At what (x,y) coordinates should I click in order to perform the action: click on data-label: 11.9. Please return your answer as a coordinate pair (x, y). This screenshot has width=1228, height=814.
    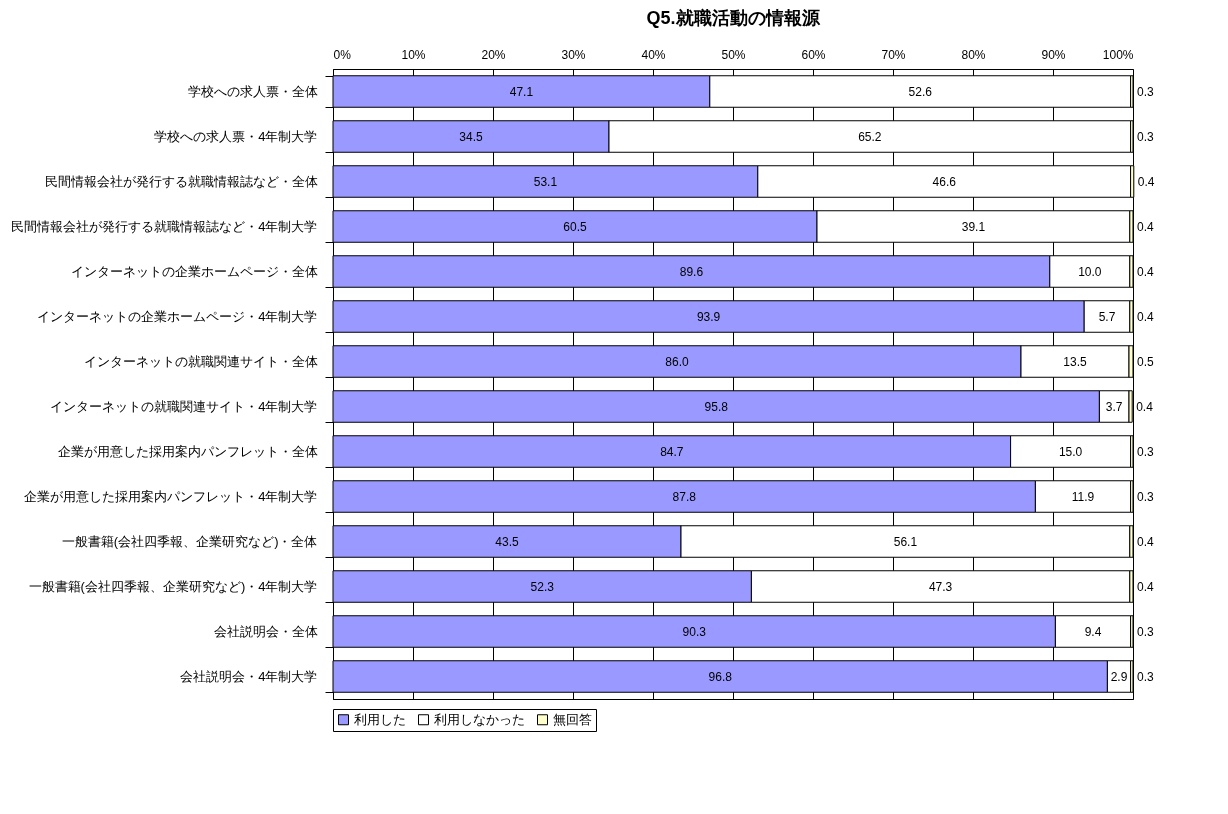
    Looking at the image, I should click on (1083, 496).